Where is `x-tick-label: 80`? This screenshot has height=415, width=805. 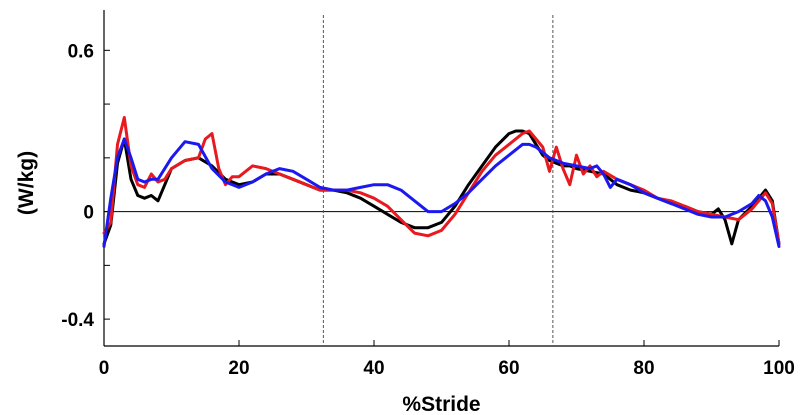 x-tick-label: 80 is located at coordinates (643, 368).